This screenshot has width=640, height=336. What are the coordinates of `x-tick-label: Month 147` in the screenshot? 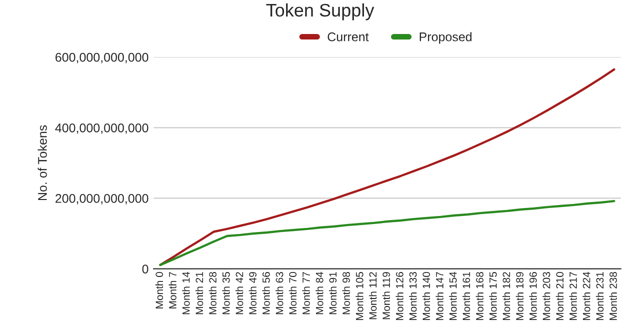 It's located at (440, 296).